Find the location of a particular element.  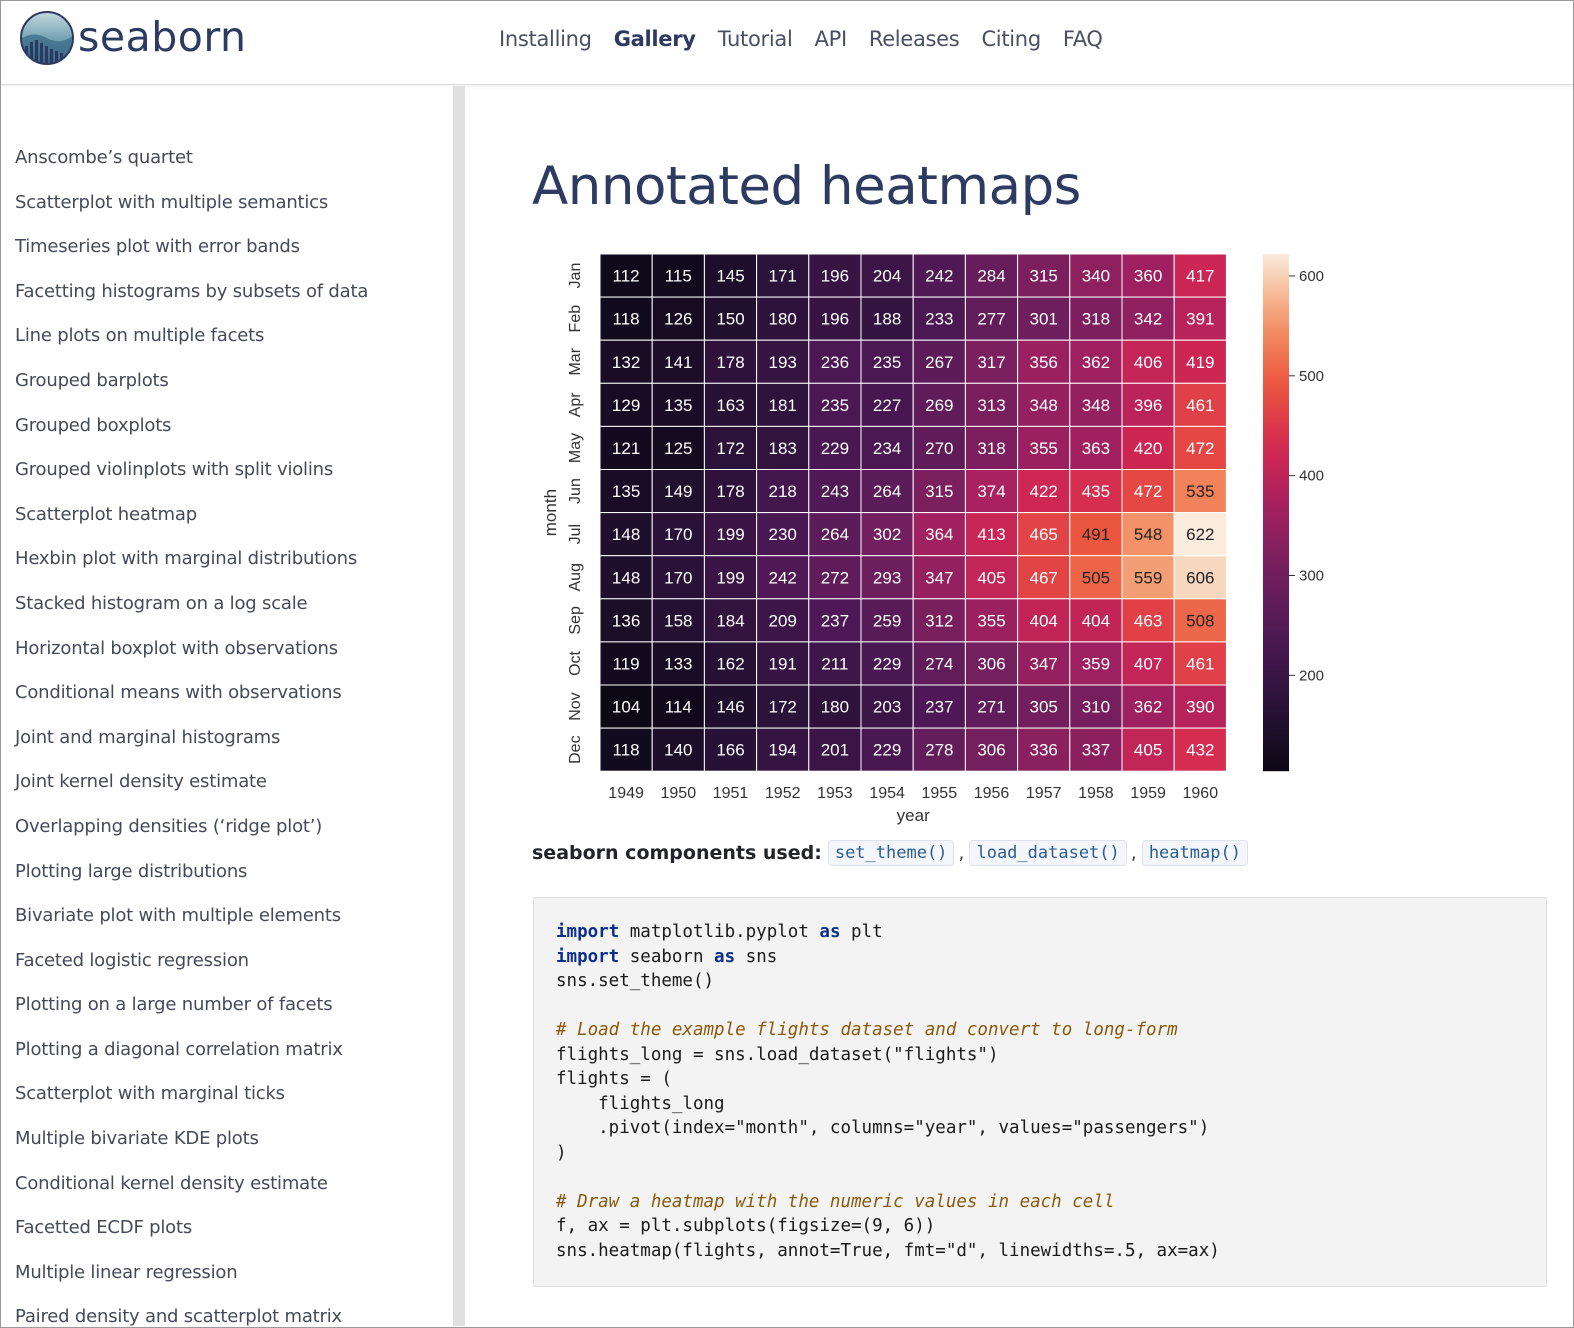

sidebar-item: Plotting large distributions is located at coordinates (131, 871).